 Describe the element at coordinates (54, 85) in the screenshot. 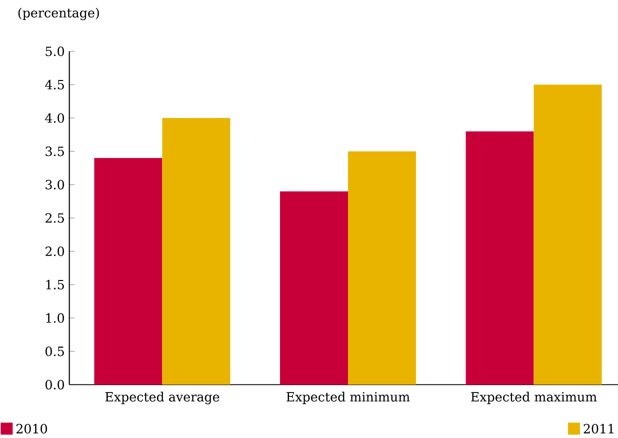

I see `y-tick-label: 4.5` at that location.